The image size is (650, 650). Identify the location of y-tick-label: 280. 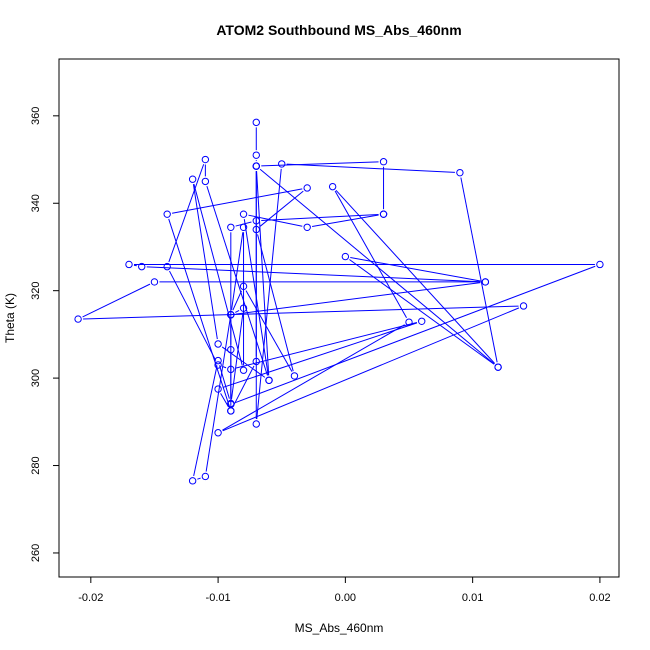
(36, 465).